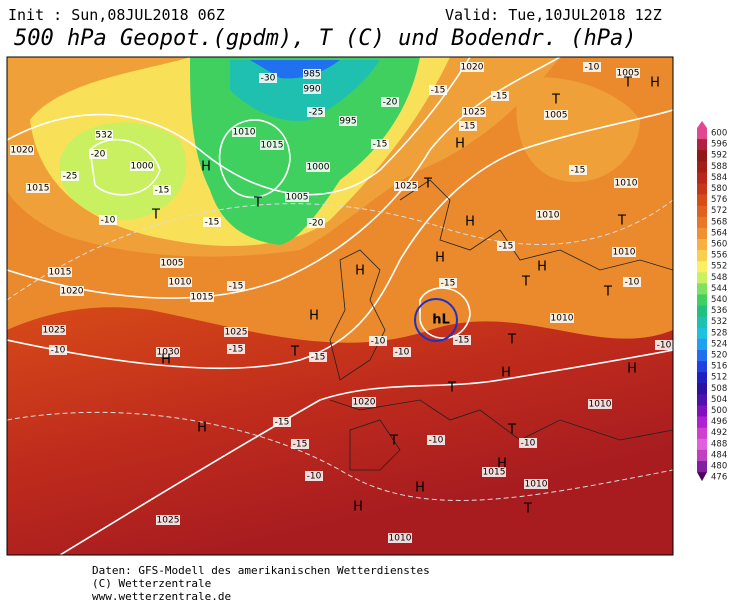 This screenshot has height=608, width=732. I want to click on colorbar-cap, so click(702, 124).